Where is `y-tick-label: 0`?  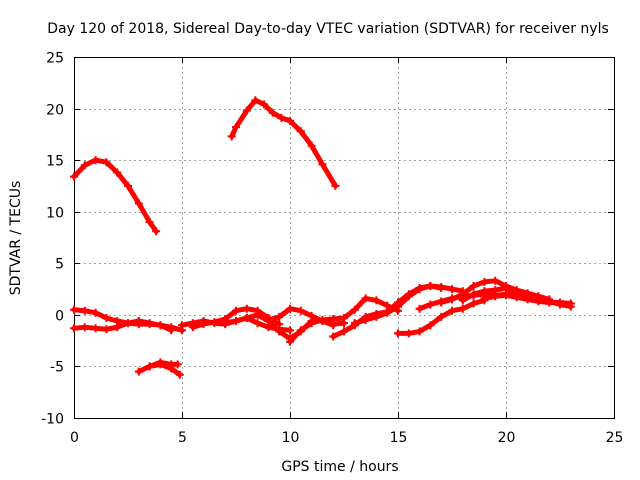 y-tick-label: 0 is located at coordinates (59, 317).